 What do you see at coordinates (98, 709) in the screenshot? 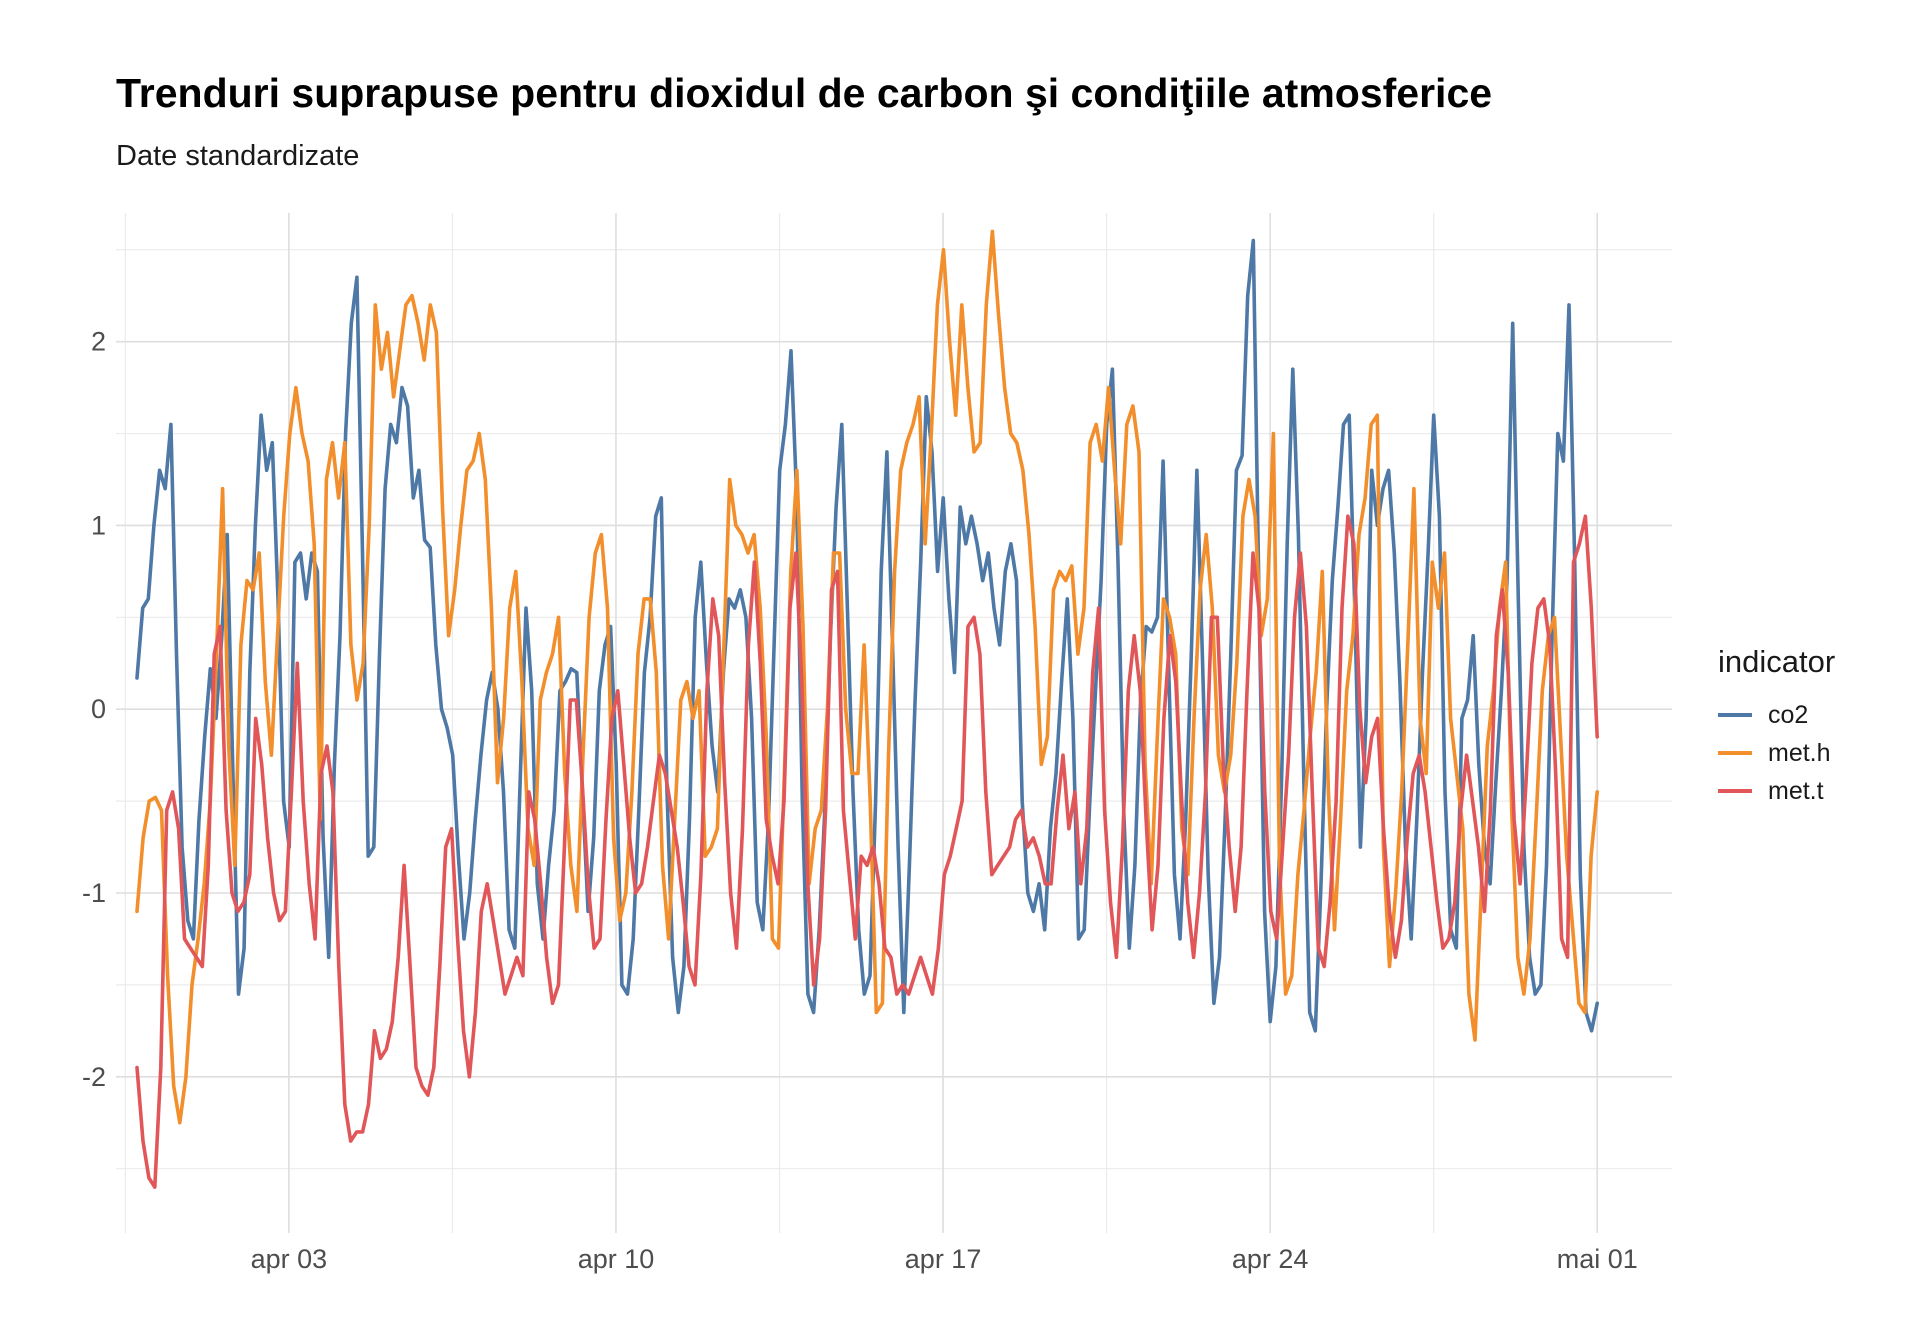
I see `y-tick-label: 0` at bounding box center [98, 709].